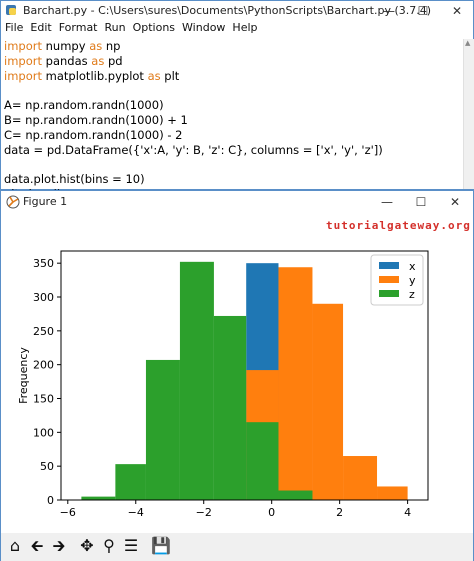 This screenshot has width=474, height=561. What do you see at coordinates (45, 201) in the screenshot?
I see `figure-title: Figure 1` at bounding box center [45, 201].